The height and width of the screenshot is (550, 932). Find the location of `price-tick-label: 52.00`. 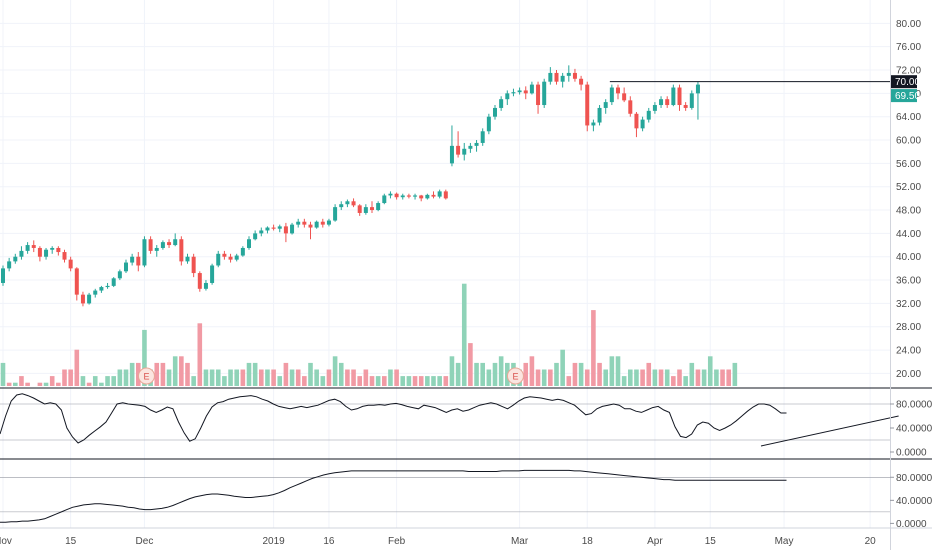

price-tick-label: 52.00 is located at coordinates (908, 187).